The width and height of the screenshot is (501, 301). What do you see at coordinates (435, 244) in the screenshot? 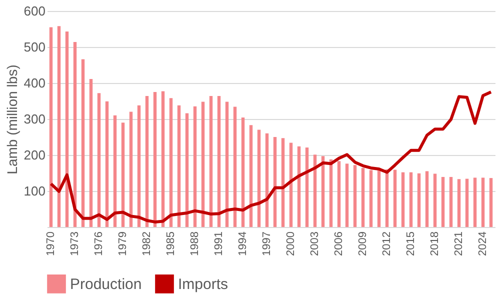
I see `x-tick-label: 2018` at bounding box center [435, 244].